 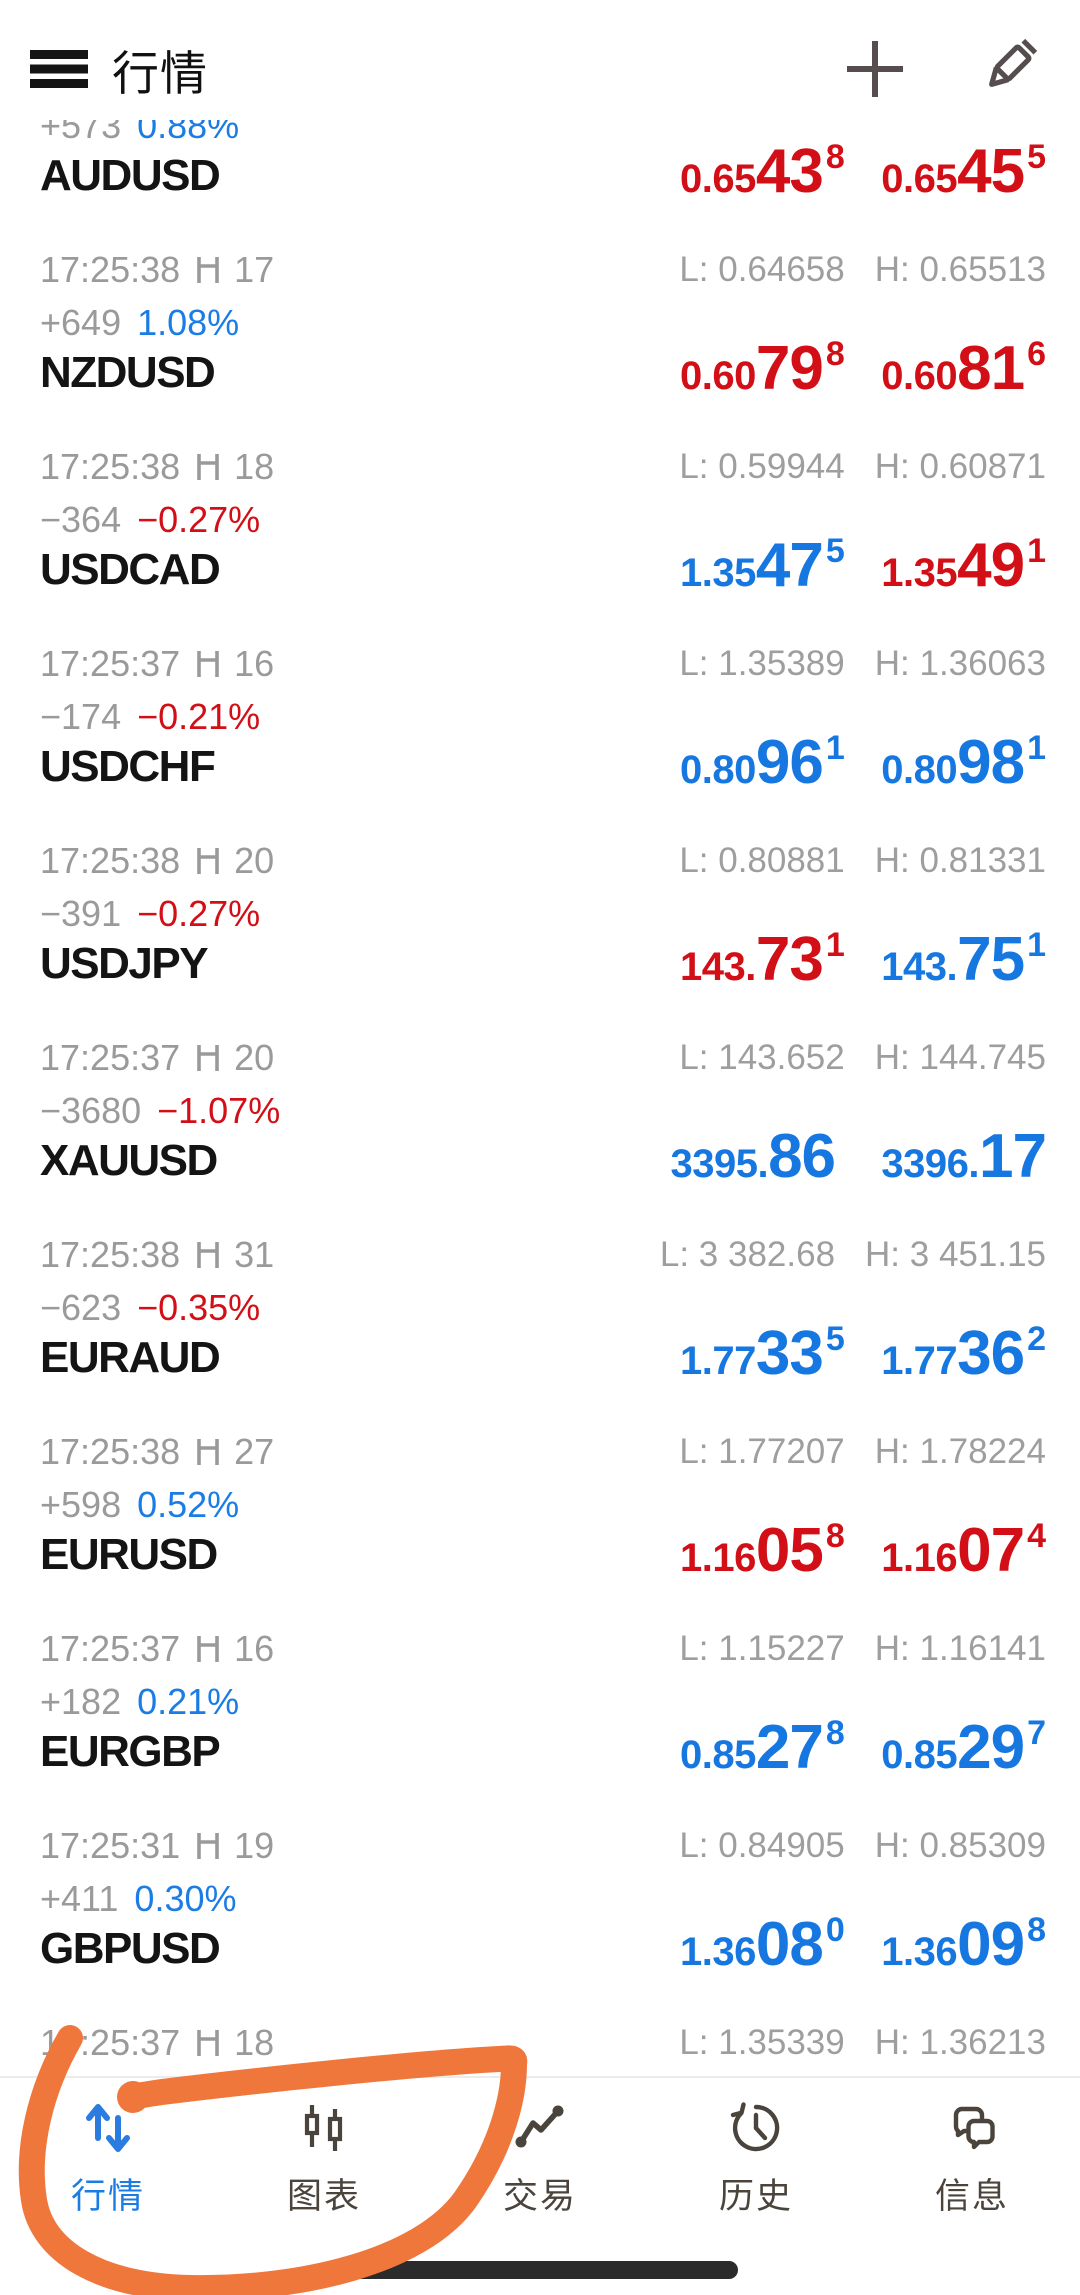 I want to click on change-line: −623 −0.35%, so click(x=205, y=1308).